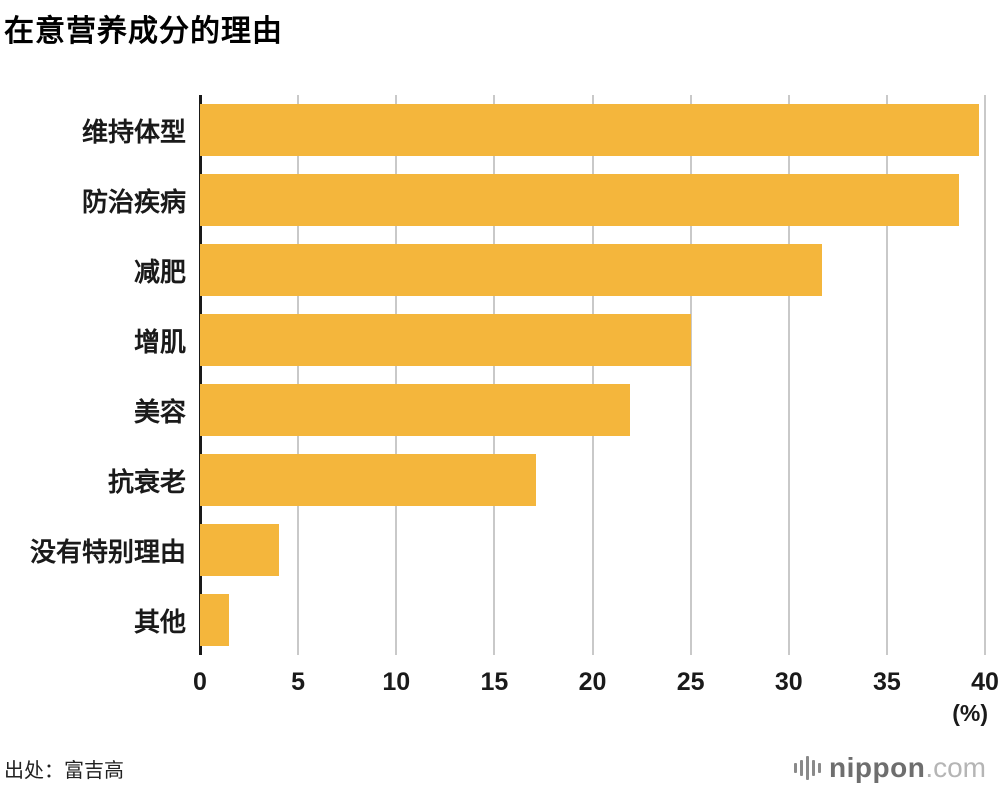 The height and width of the screenshot is (796, 1000). Describe the element at coordinates (159, 411) in the screenshot. I see `category-label: 美容` at that location.